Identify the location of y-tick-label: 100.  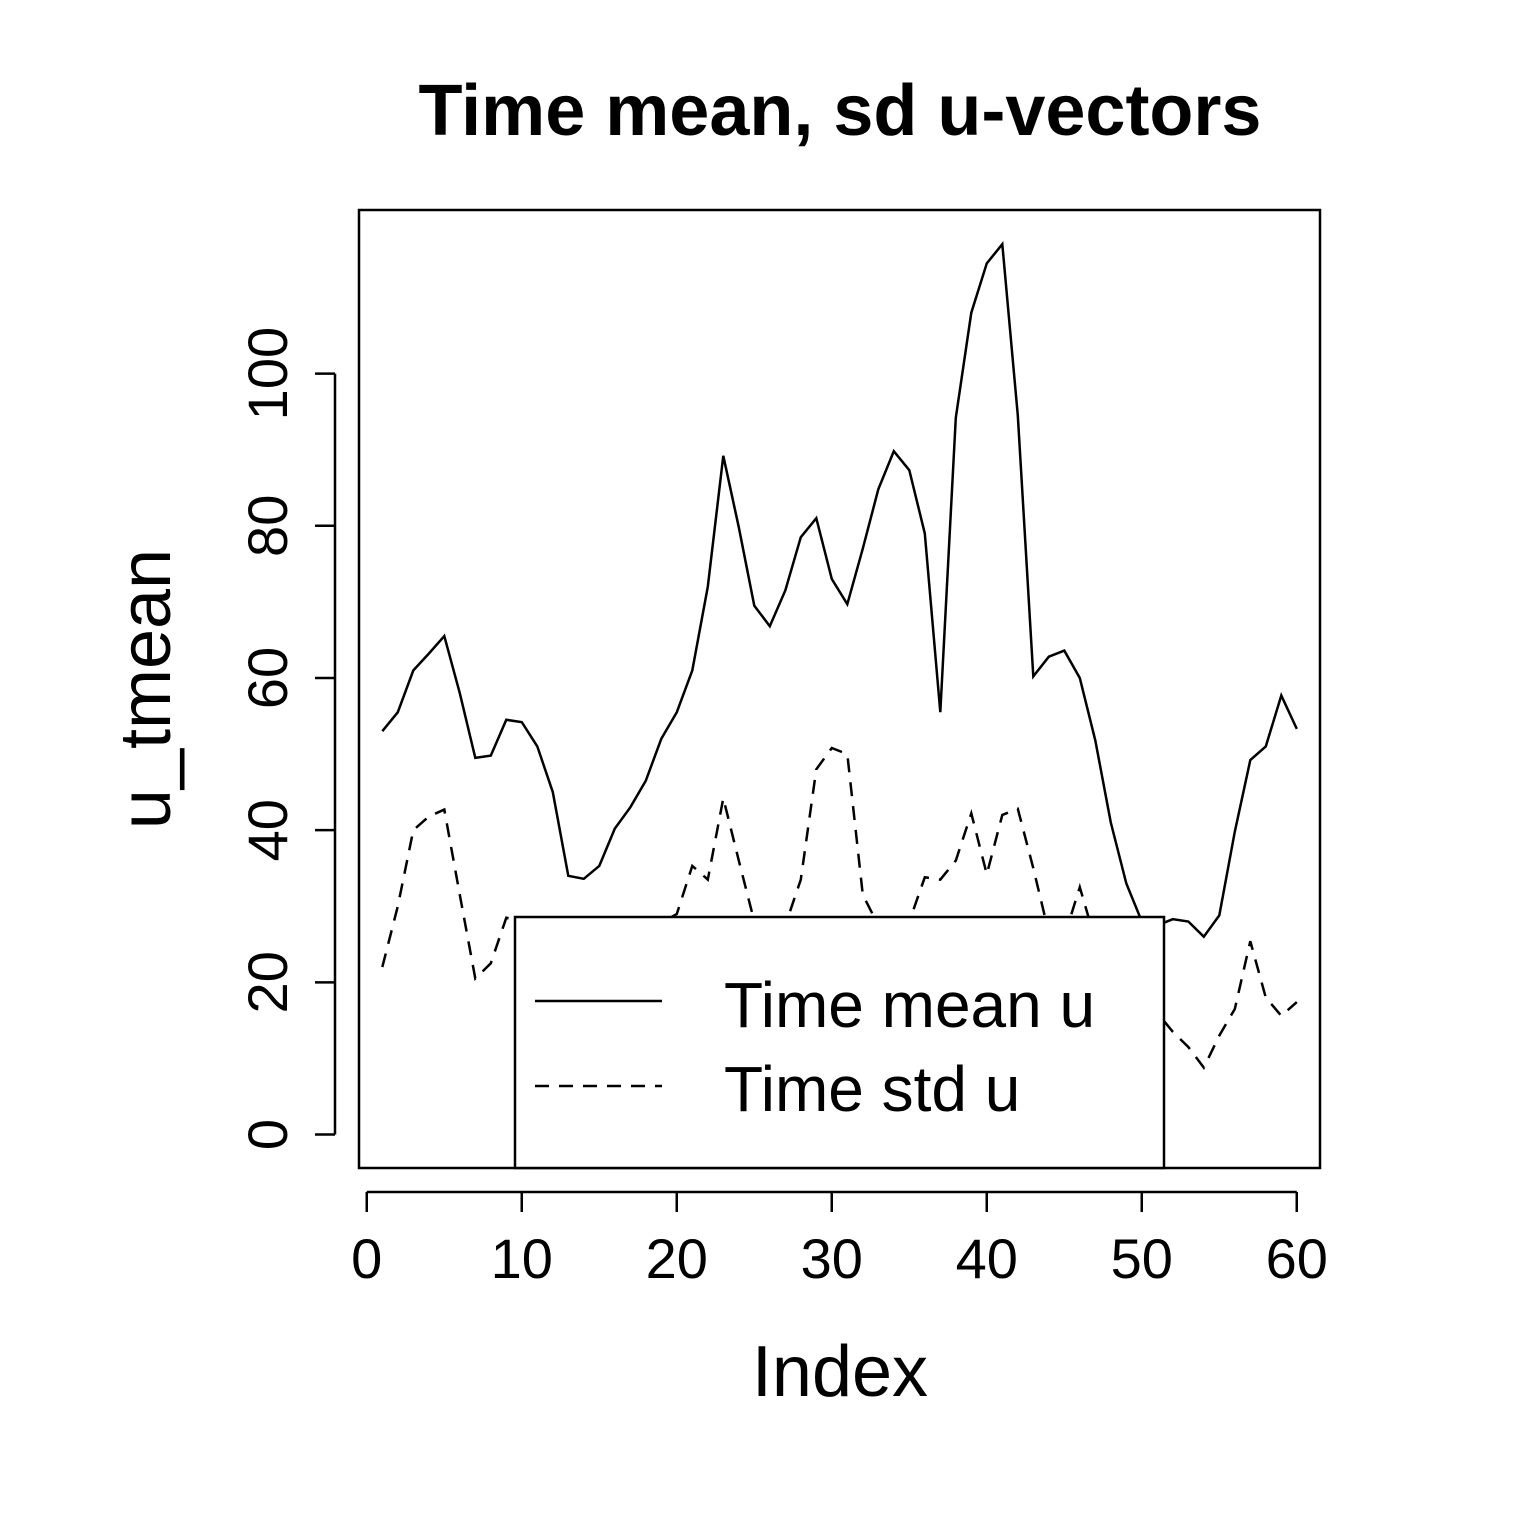
(267, 373).